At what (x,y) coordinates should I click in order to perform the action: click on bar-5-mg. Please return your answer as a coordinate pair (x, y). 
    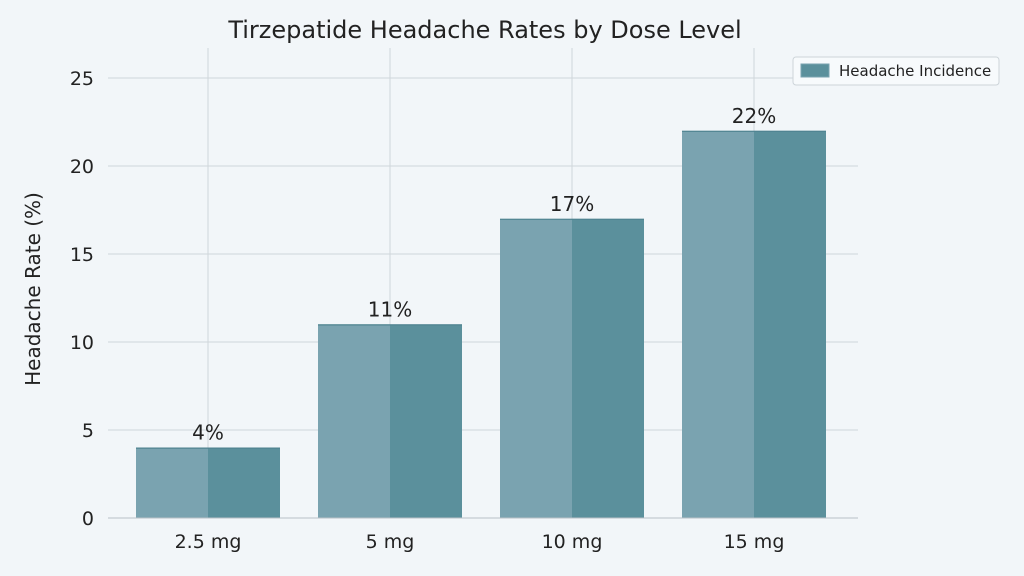
    Looking at the image, I should click on (390, 421).